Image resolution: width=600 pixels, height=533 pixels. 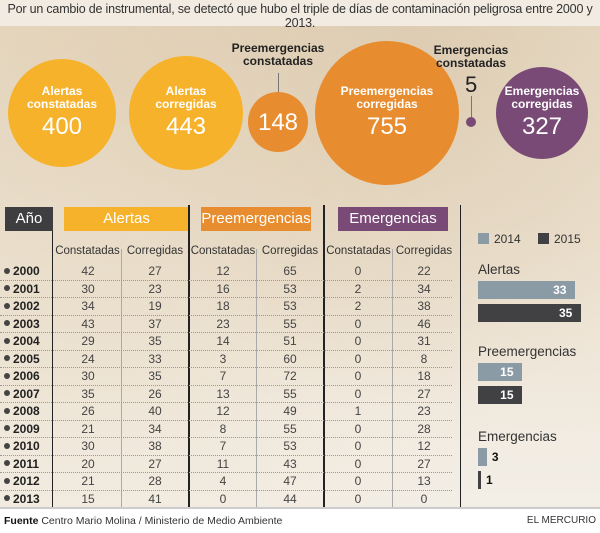 I want to click on table-cell: 26, so click(x=88, y=411).